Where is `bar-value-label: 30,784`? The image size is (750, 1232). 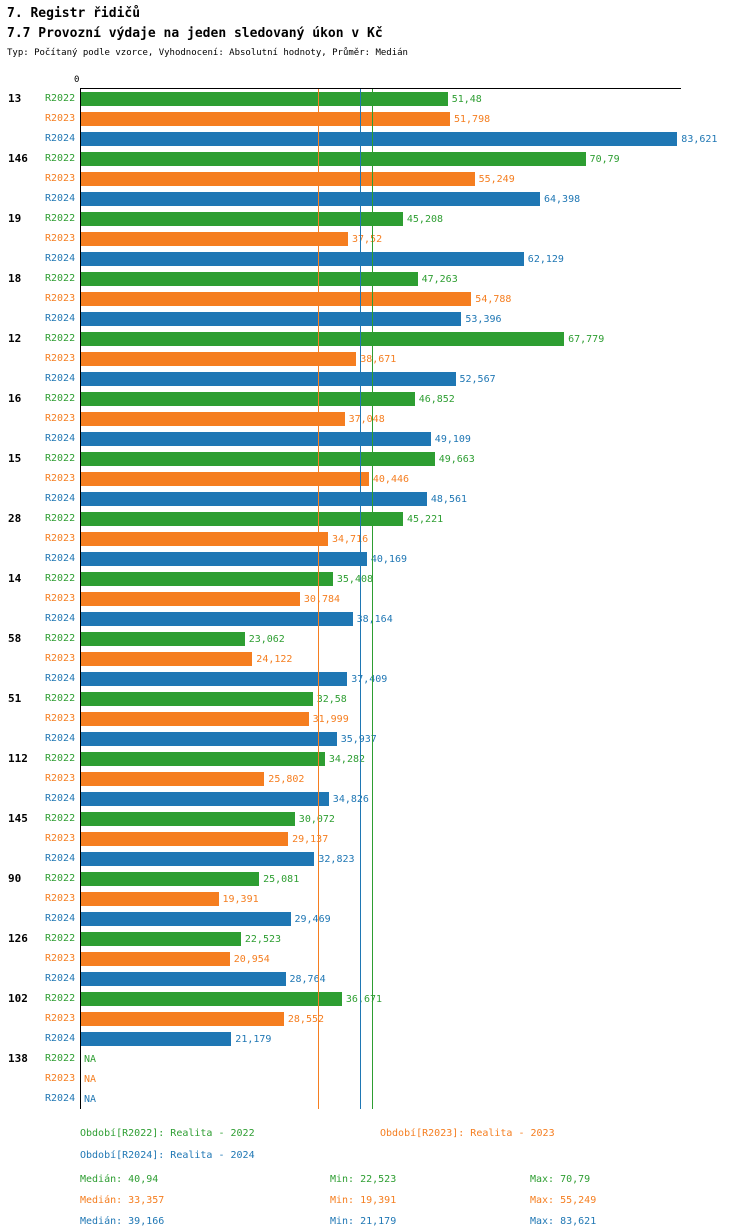
bar-value-label: 30,784 is located at coordinates (322, 599).